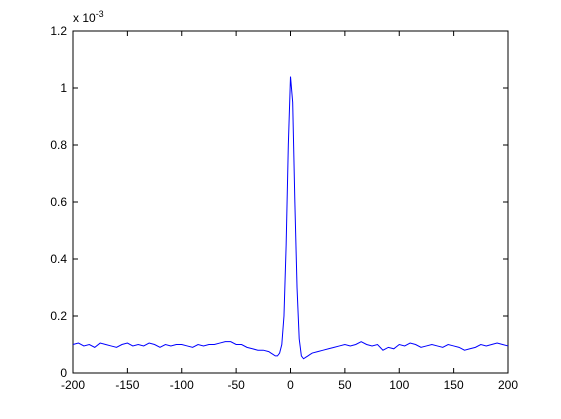 The width and height of the screenshot is (561, 419). I want to click on x-tick-label: 200, so click(508, 385).